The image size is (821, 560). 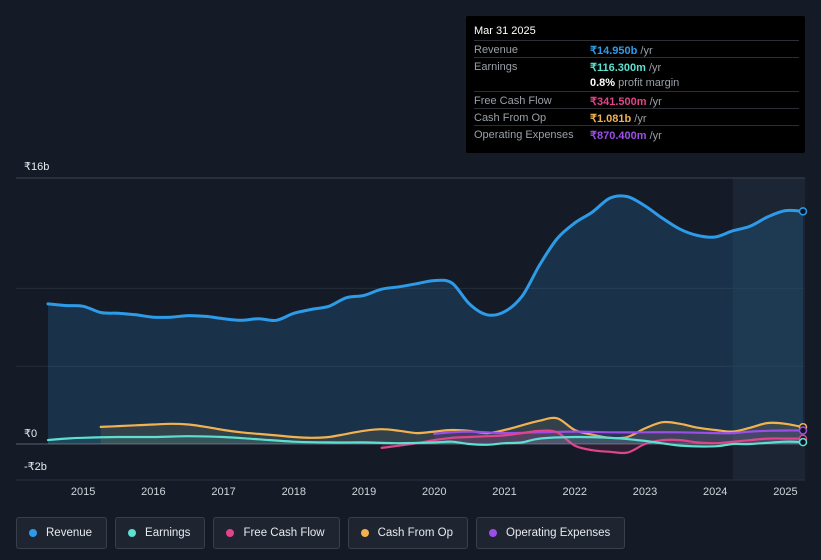 What do you see at coordinates (230, 533) in the screenshot?
I see `free-cash-flow-dot-icon` at bounding box center [230, 533].